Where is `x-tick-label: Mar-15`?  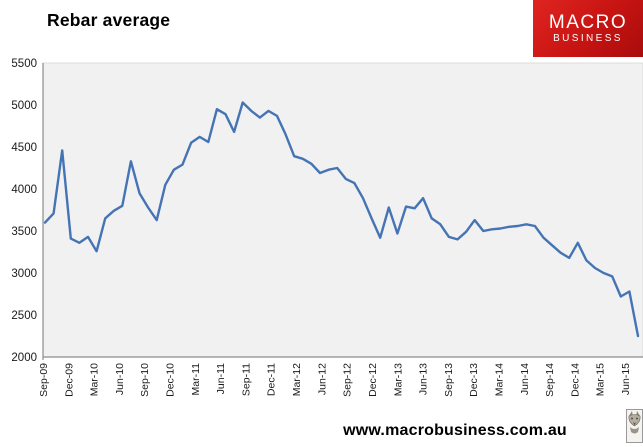
x-tick-label: Mar-15 is located at coordinates (601, 379).